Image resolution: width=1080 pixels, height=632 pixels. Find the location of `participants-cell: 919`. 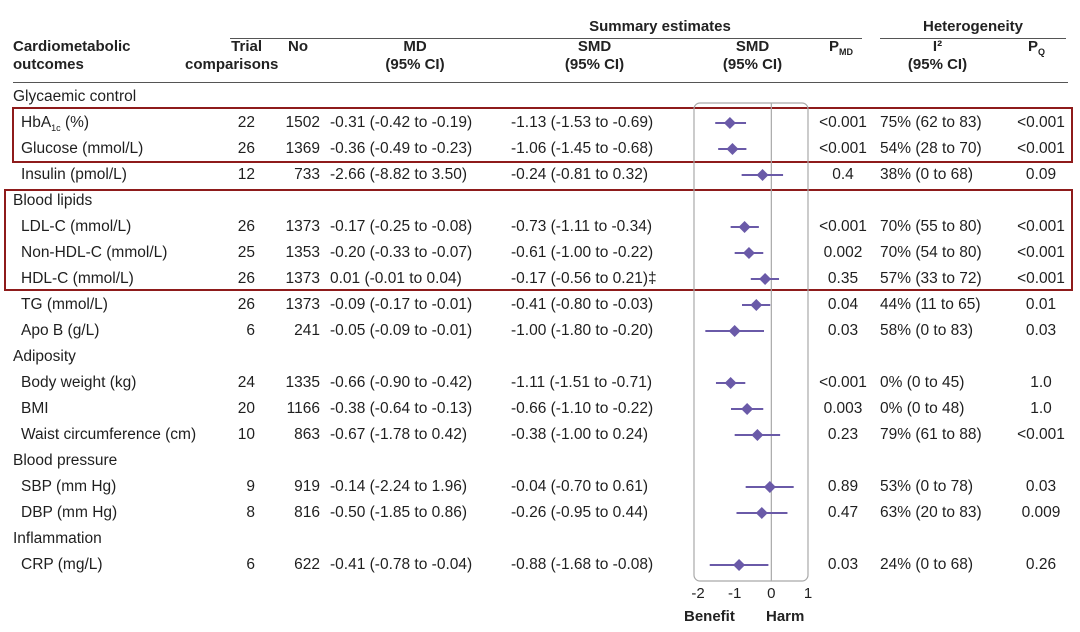

participants-cell: 919 is located at coordinates (307, 486).